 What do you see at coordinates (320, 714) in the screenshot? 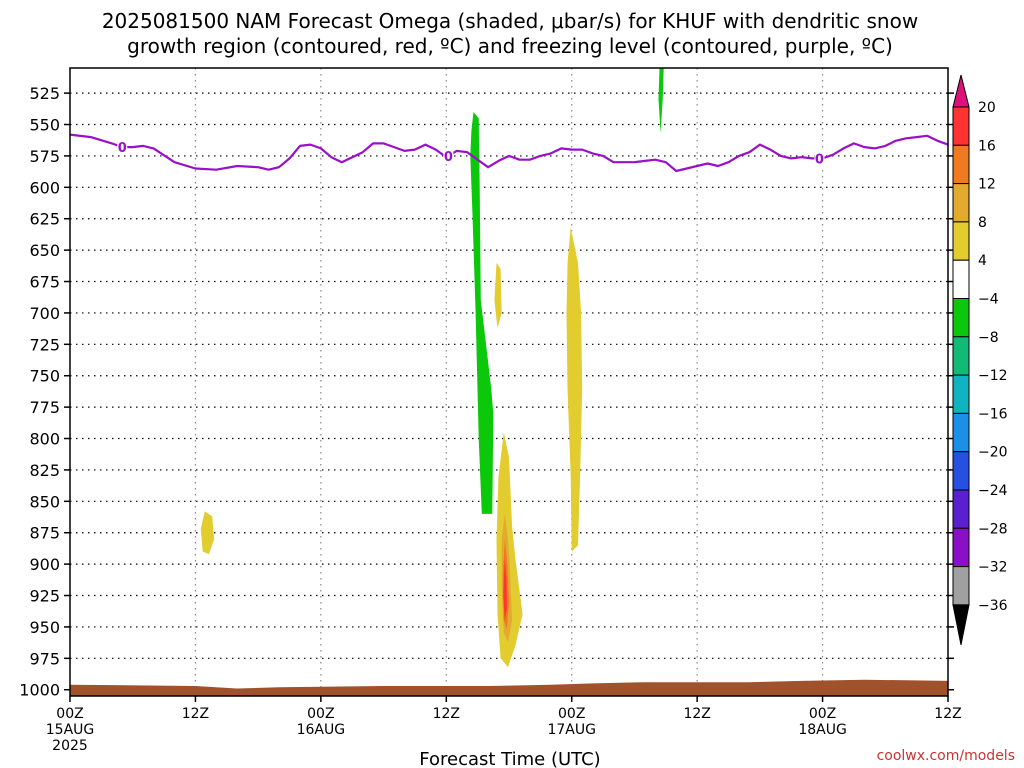
I see `x-tick-label-24-line-0: 00Z` at bounding box center [320, 714].